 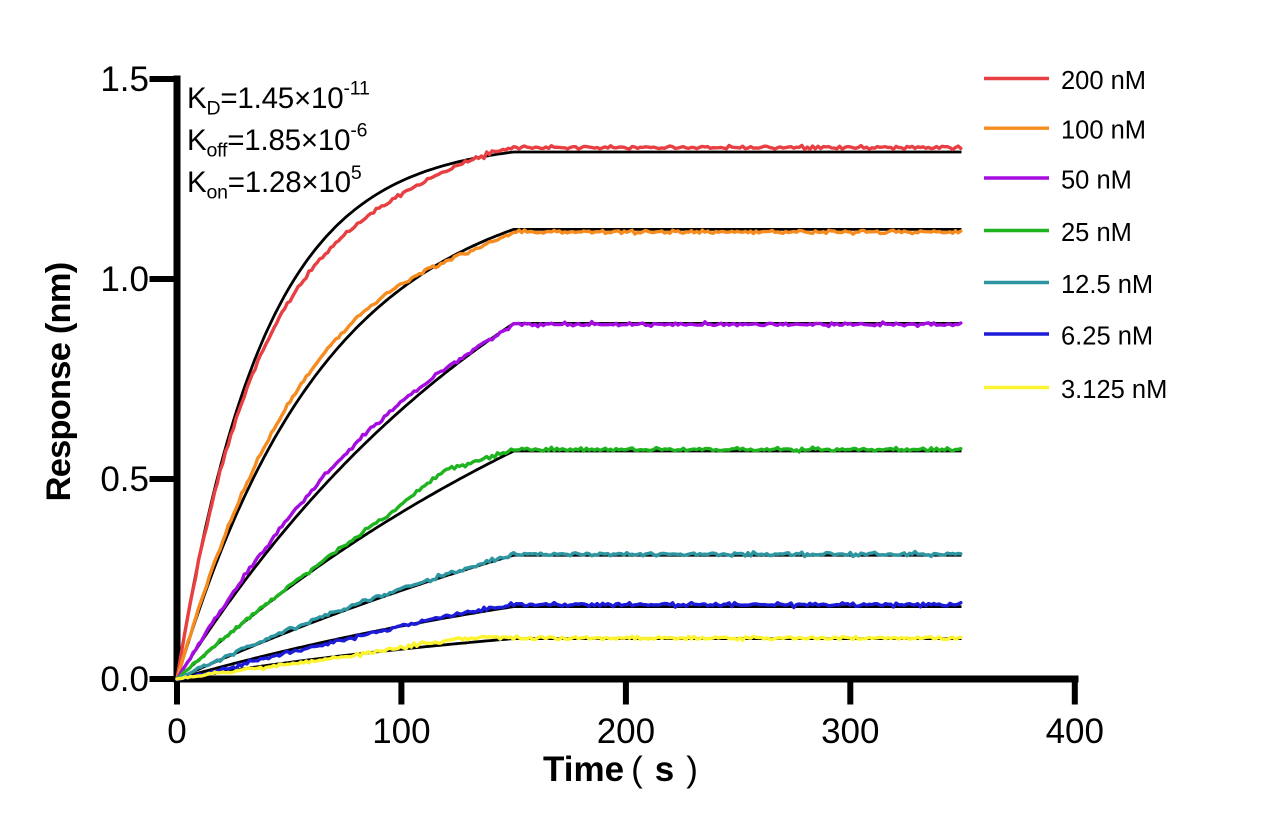 I want to click on svg-text: 100, so click(x=401, y=731).